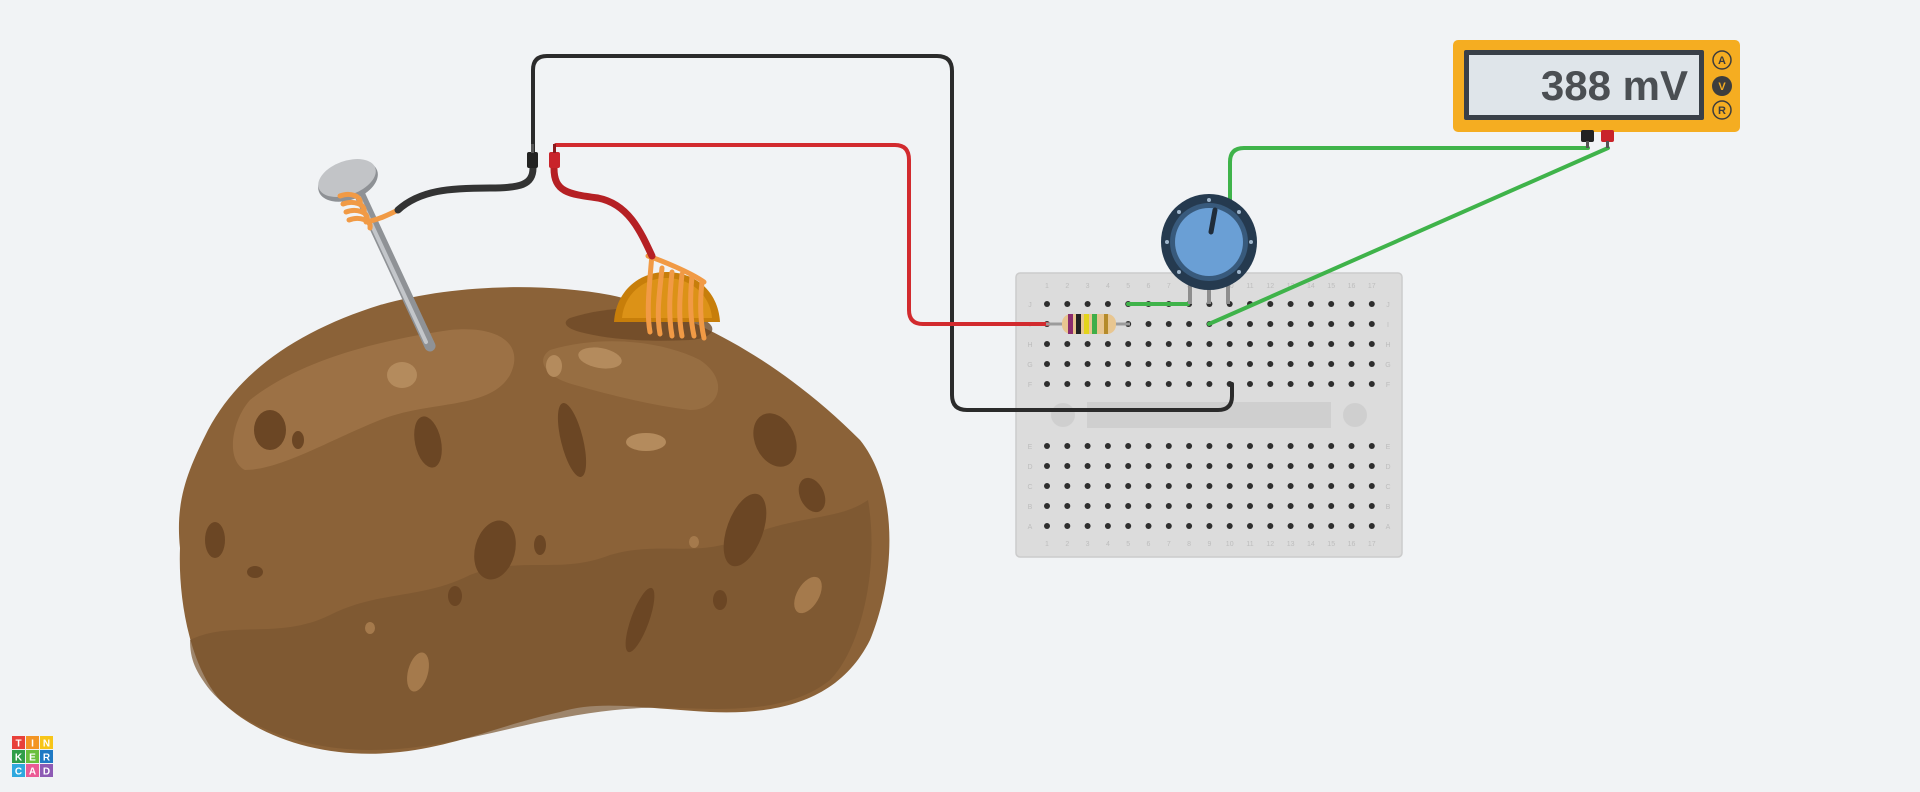  I want to click on tinkercad-logo: T I N K E R C A D, so click(32, 757).